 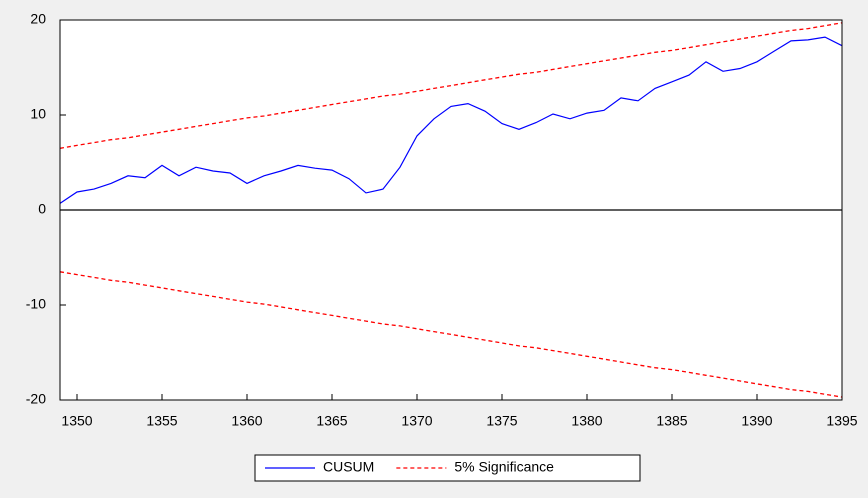 What do you see at coordinates (416, 421) in the screenshot?
I see `x-tick-label: 1370` at bounding box center [416, 421].